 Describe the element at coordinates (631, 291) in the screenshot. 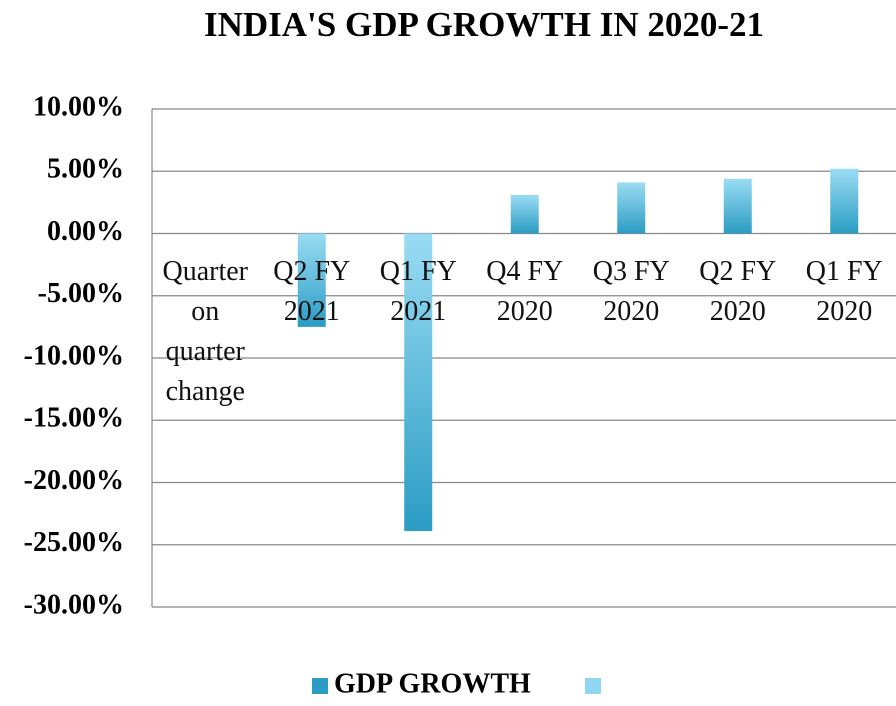

I see `x-tick-label: Q3 FY 2020` at that location.